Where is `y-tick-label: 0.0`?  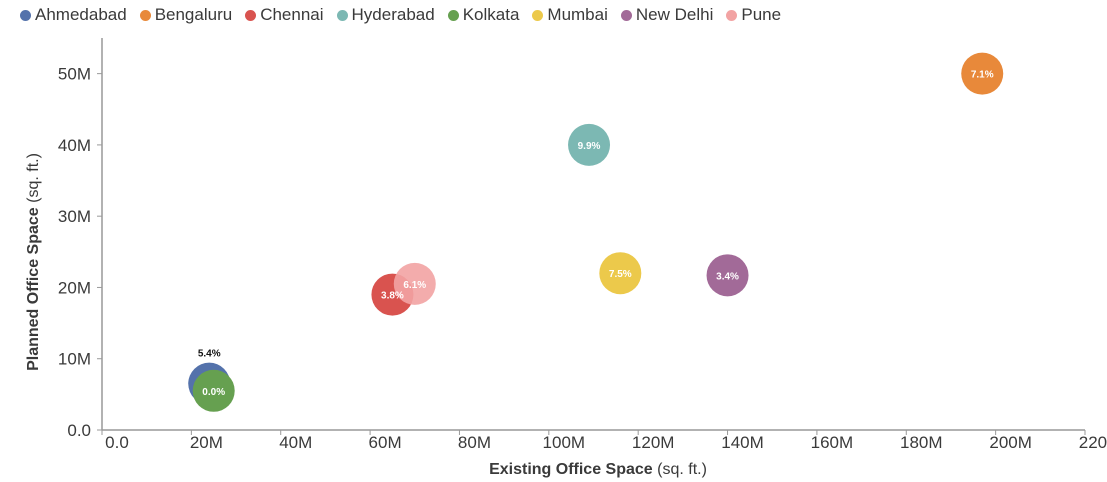 y-tick-label: 0.0 is located at coordinates (79, 430).